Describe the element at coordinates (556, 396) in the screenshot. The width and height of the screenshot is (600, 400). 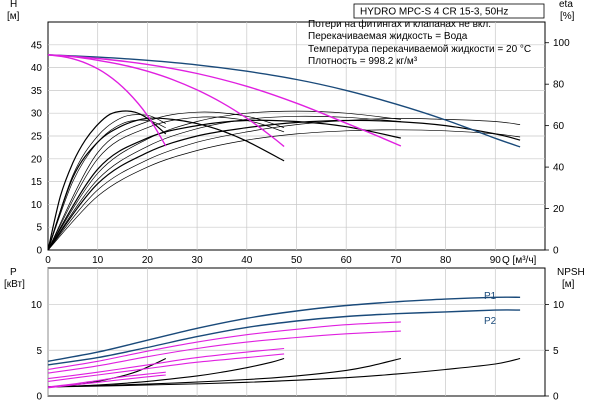
I see `npsh-tick-label: 0` at that location.